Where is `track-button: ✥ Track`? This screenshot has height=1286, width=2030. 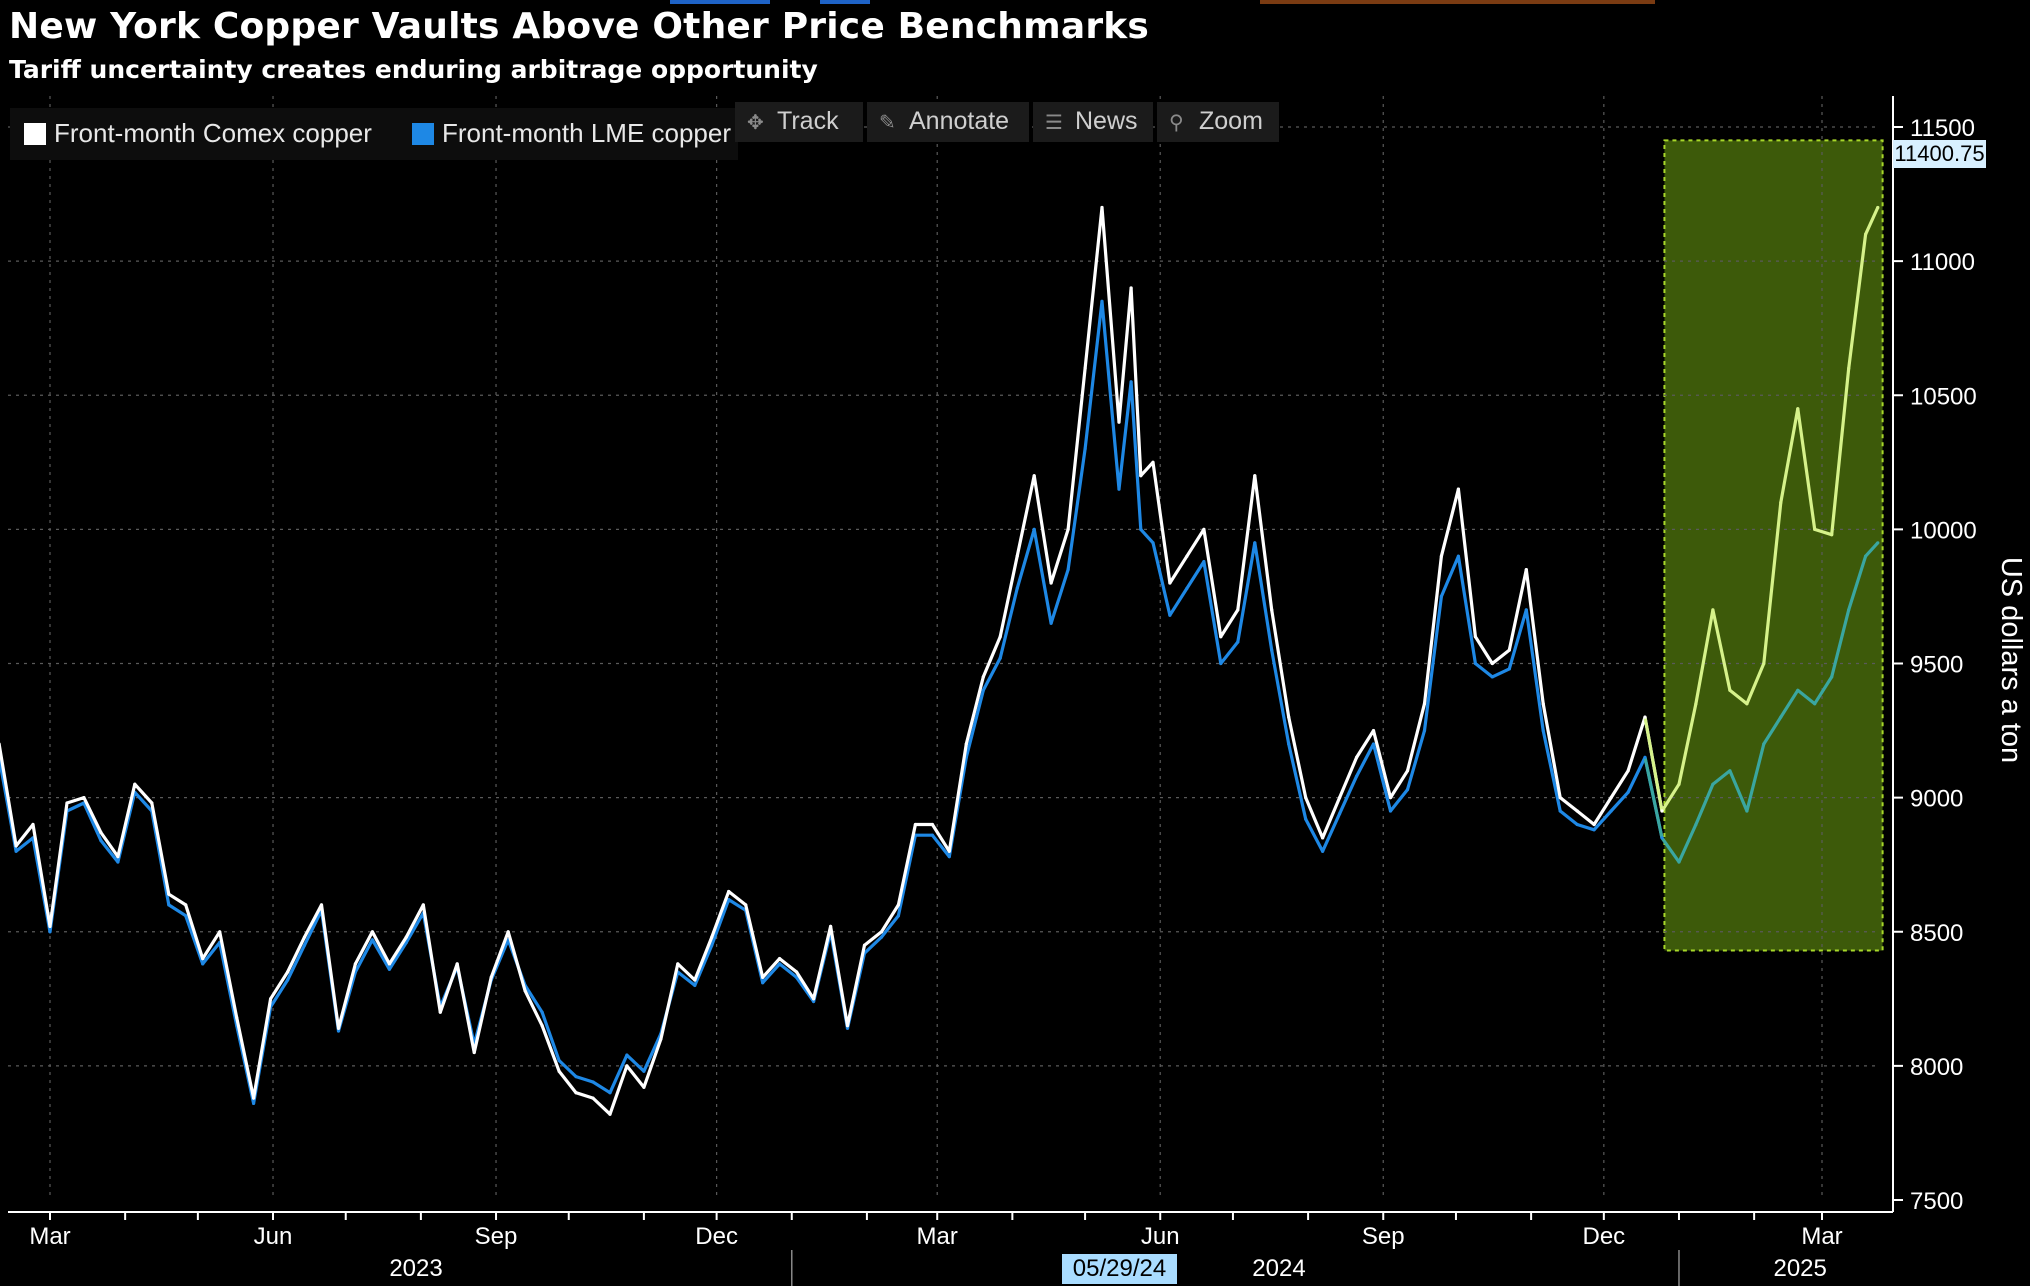 track-button: ✥ Track is located at coordinates (799, 122).